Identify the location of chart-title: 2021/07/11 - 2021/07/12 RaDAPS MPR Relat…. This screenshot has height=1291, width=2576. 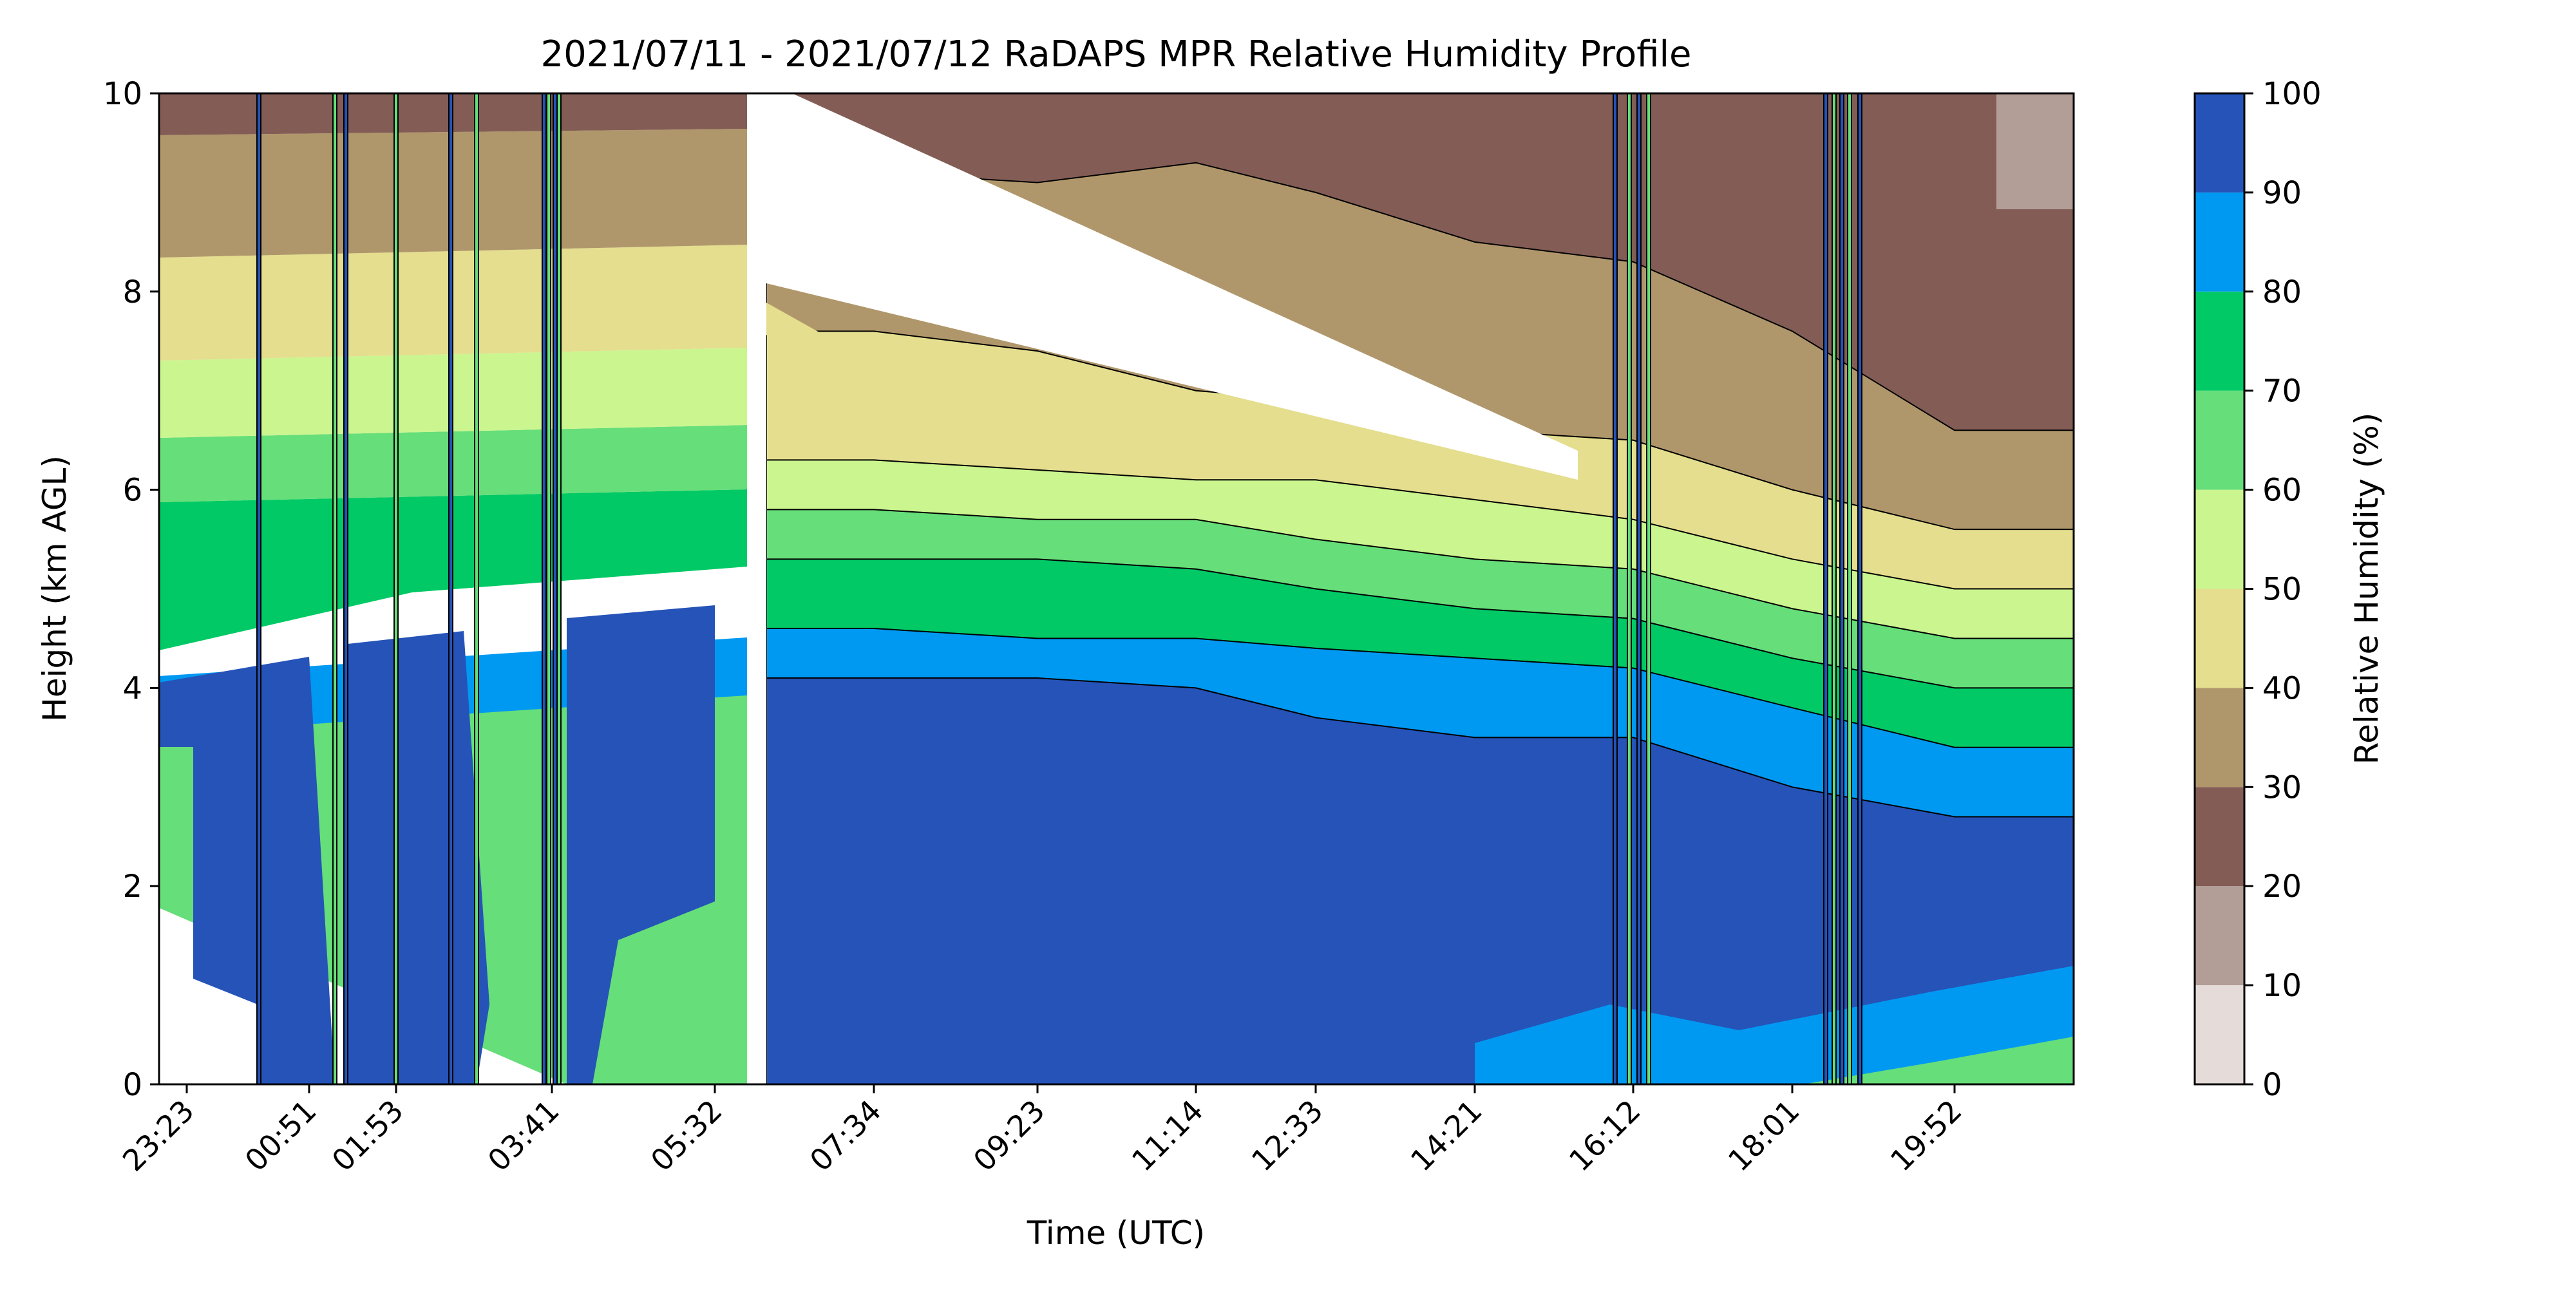
(1116, 54).